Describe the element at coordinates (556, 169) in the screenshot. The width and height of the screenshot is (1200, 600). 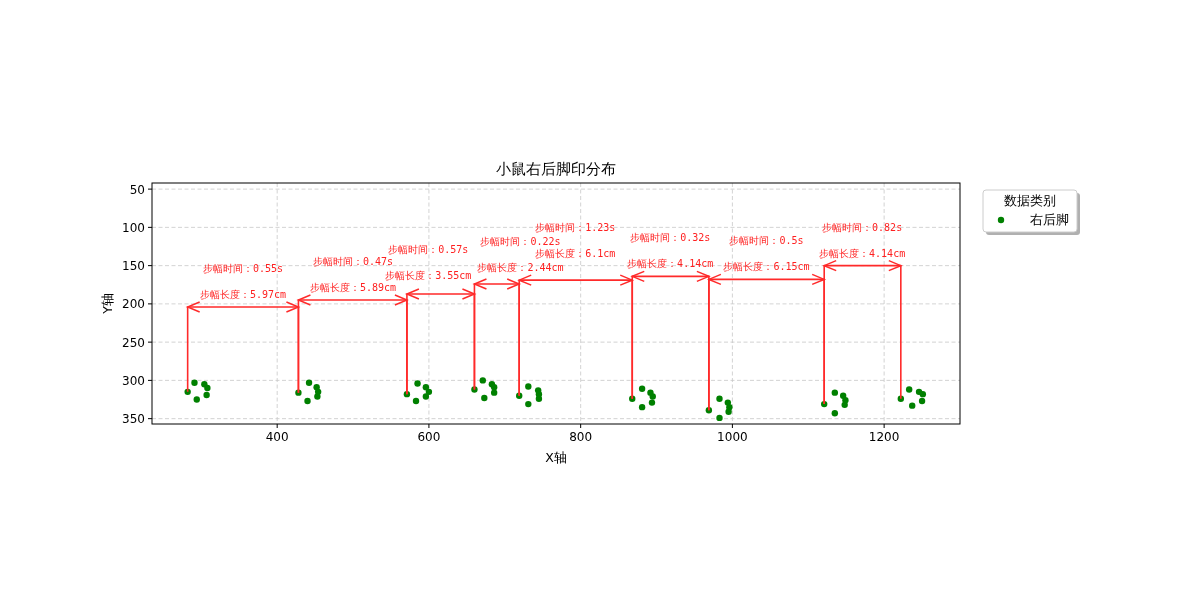
I see `chart-title: 小鼠右后脚印分布` at that location.